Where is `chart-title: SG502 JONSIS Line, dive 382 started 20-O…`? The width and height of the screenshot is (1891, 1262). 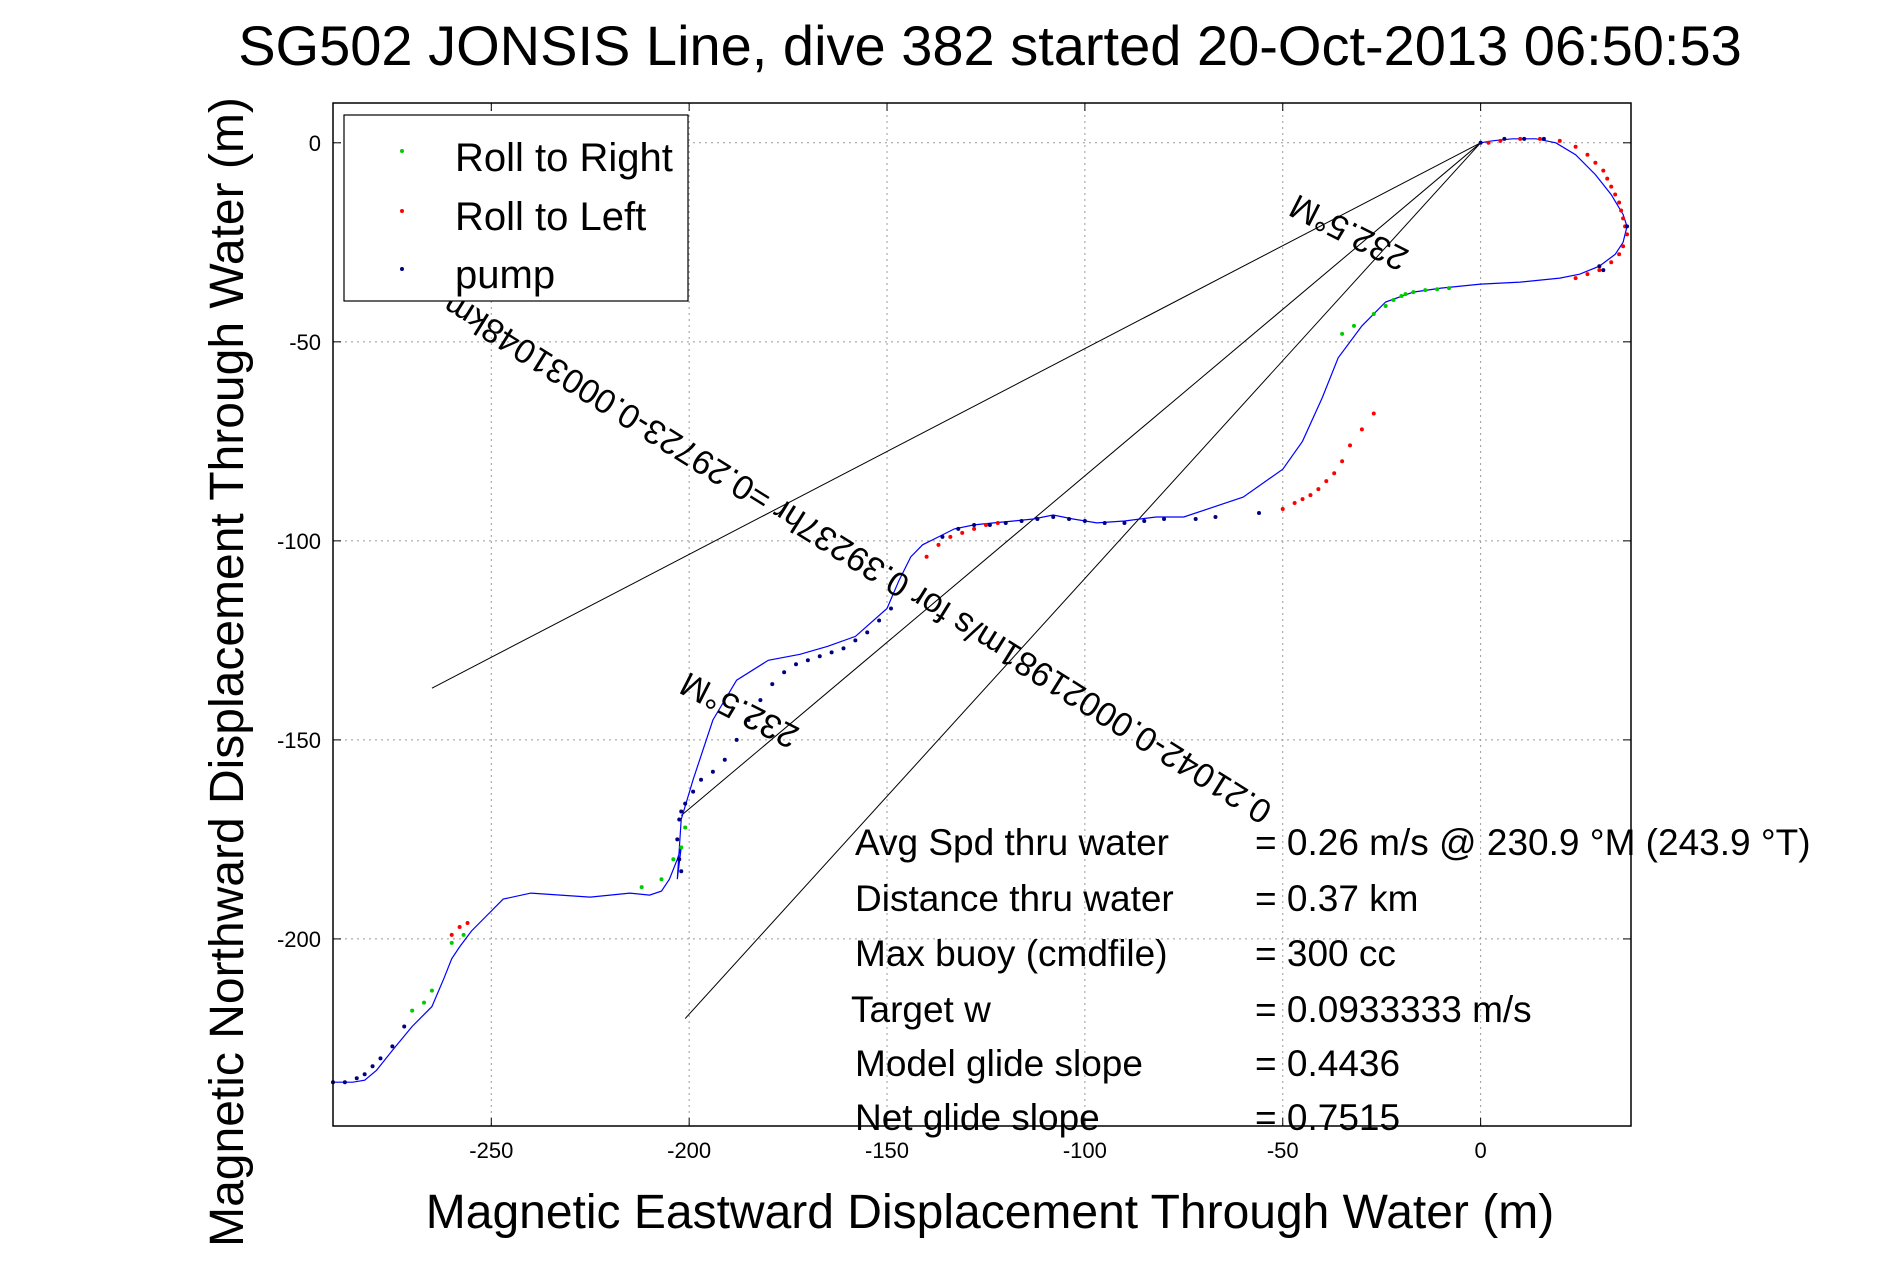 chart-title: SG502 JONSIS Line, dive 382 started 20-O… is located at coordinates (990, 45).